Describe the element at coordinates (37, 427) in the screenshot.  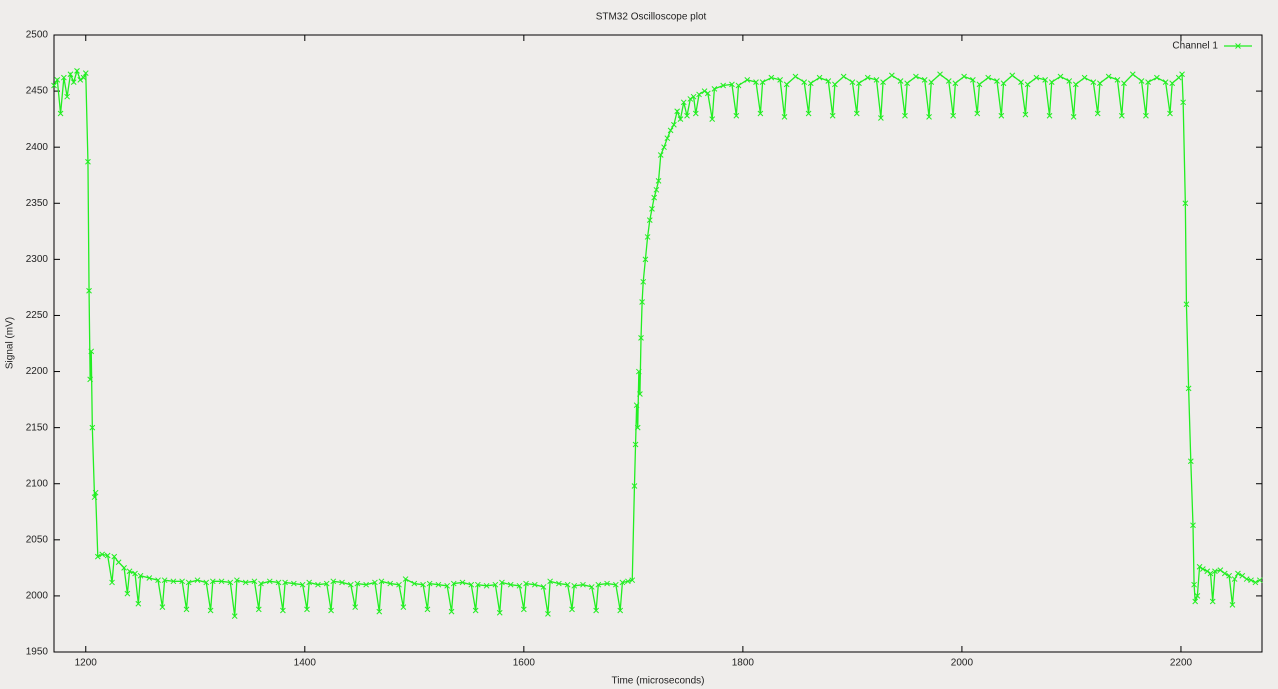
I see `y-tick-label: 2150` at that location.